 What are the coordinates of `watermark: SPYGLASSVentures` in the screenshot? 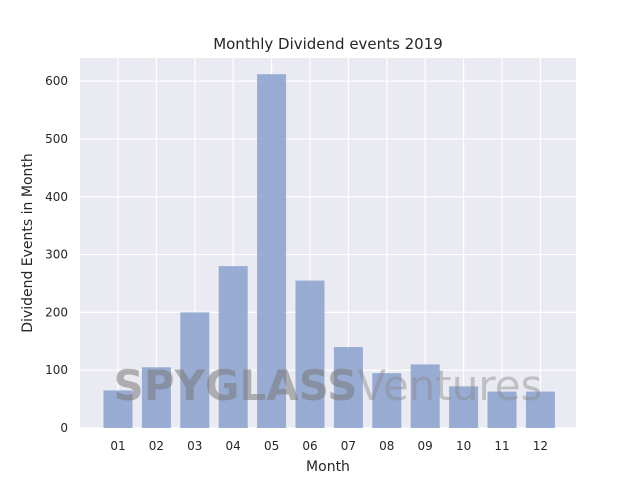 It's located at (328, 385).